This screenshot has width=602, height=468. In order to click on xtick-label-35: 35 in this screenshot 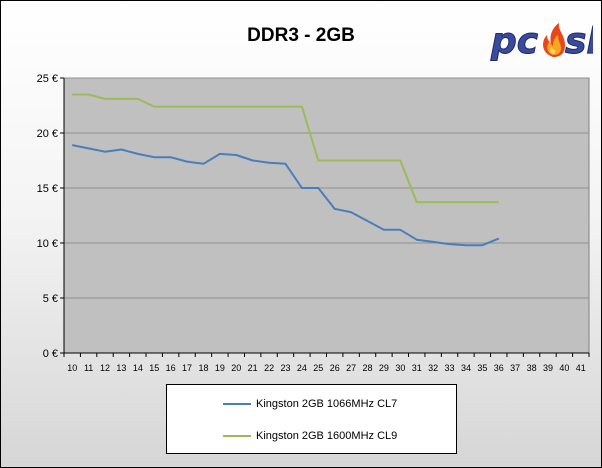, I will do `click(482, 368)`.